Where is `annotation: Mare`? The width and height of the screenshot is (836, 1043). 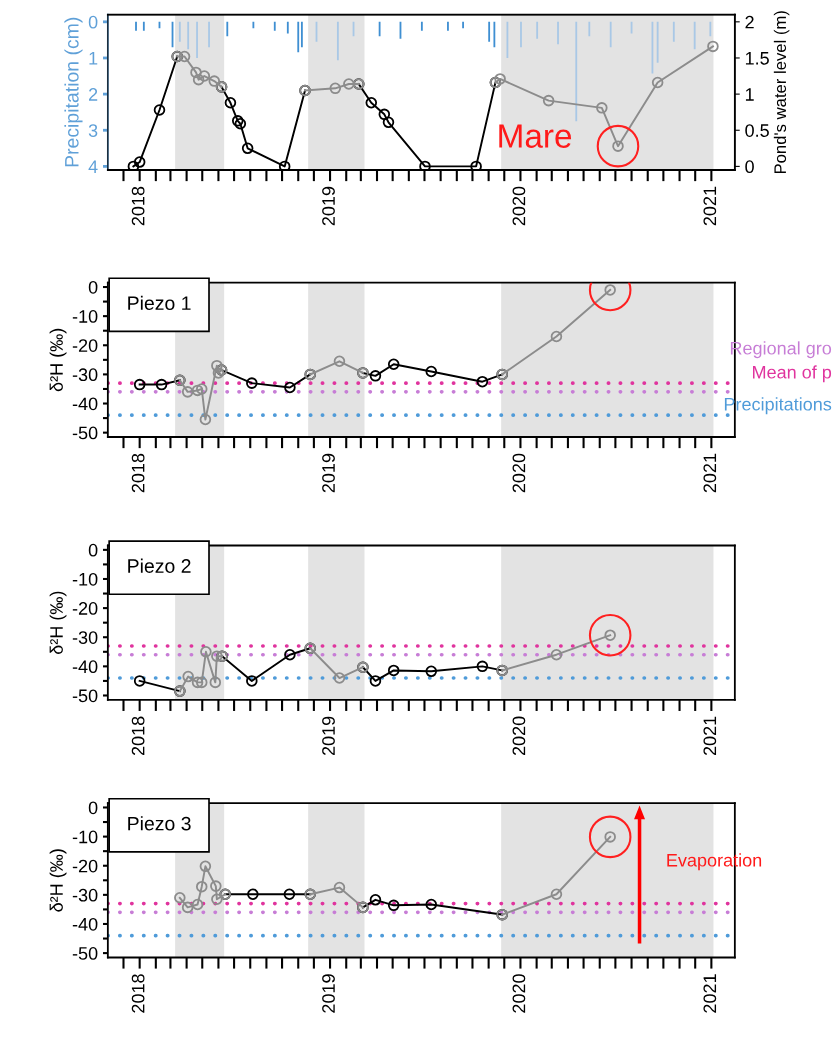
annotation: Mare is located at coordinates (535, 136).